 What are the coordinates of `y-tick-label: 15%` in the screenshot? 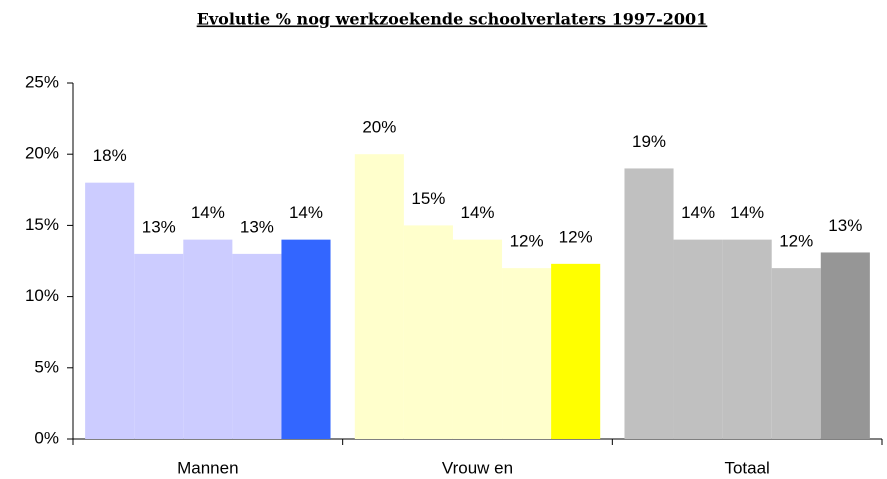 It's located at (42, 224).